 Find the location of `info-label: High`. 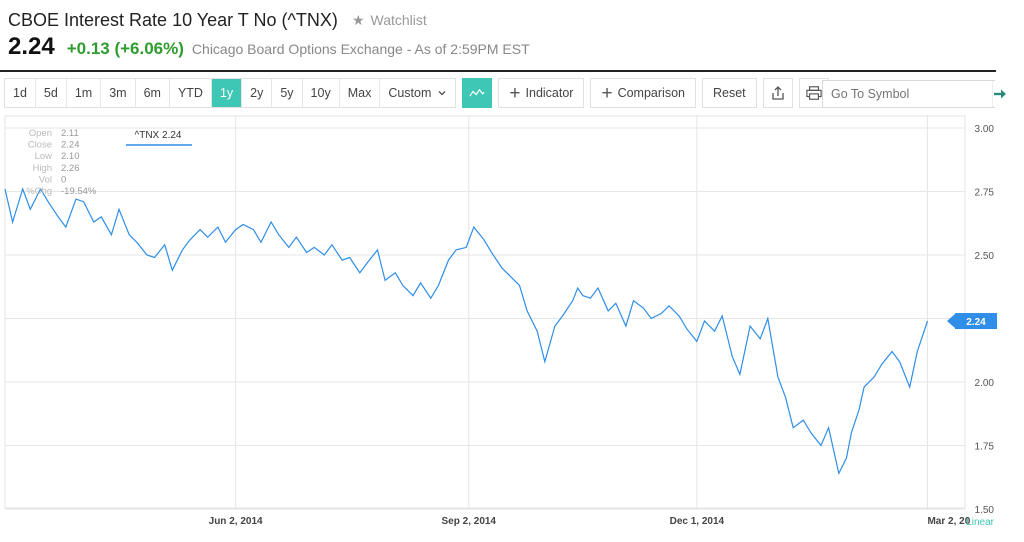

info-label: High is located at coordinates (42, 168).